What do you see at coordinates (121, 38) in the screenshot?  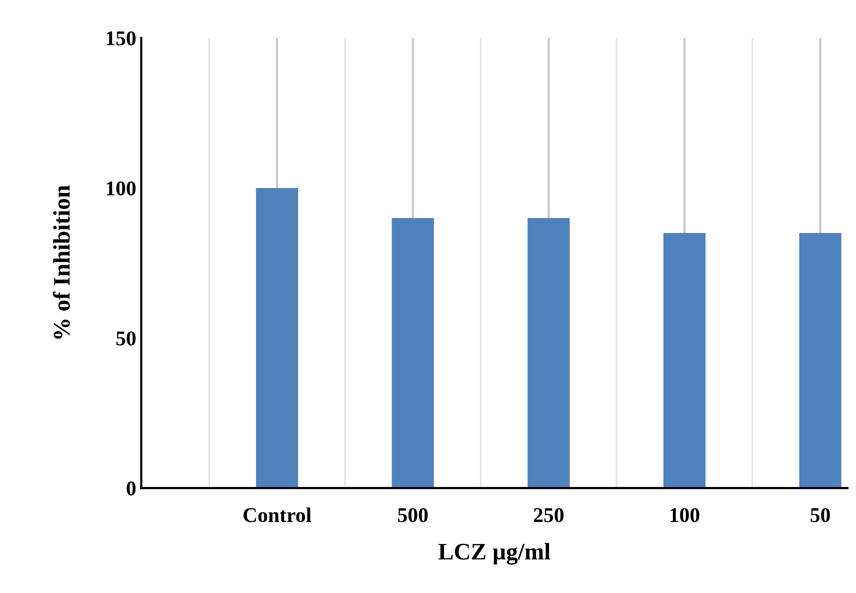 I see `y-tick-label: 150` at bounding box center [121, 38].